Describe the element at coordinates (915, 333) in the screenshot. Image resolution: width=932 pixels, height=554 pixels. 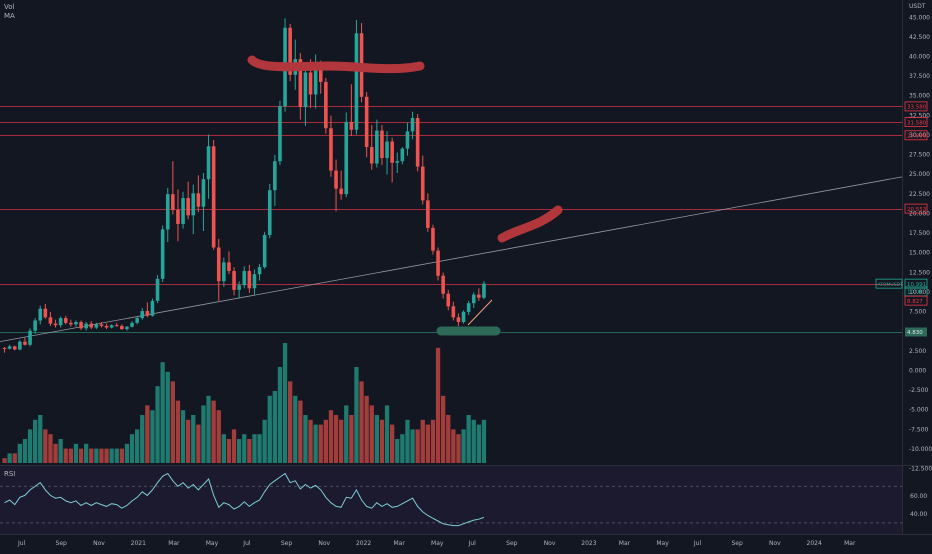
I see `price-tag-label: 4.830` at that location.